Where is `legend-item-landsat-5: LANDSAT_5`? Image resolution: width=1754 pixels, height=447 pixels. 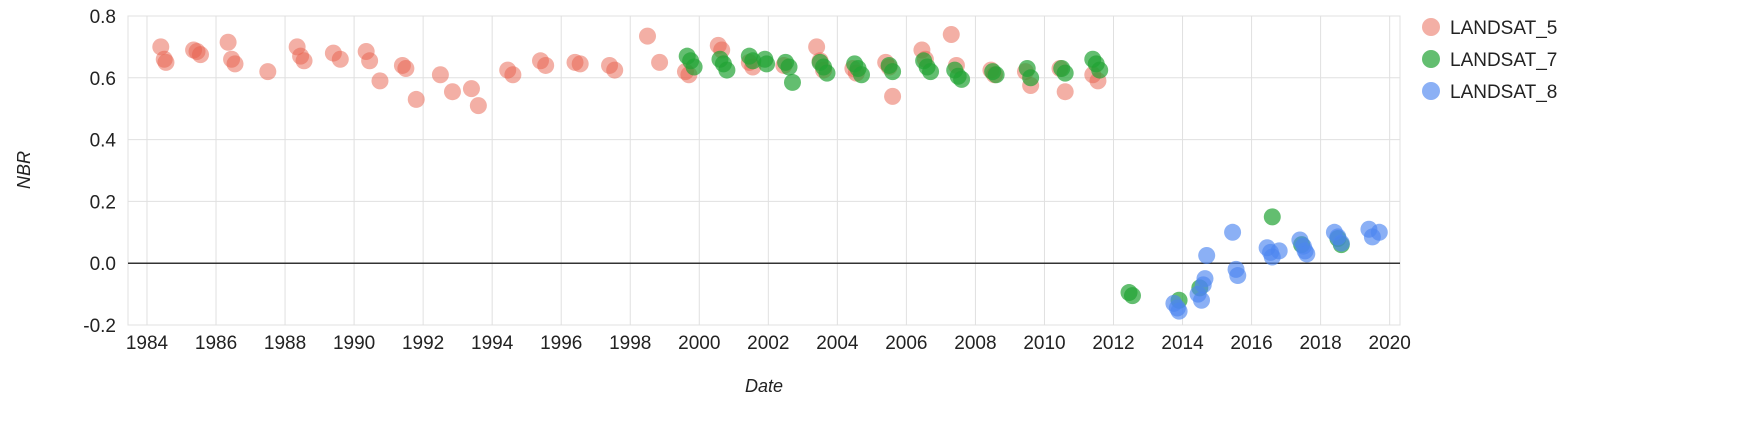
legend-item-landsat-5: LANDSAT_5 is located at coordinates (1489, 28).